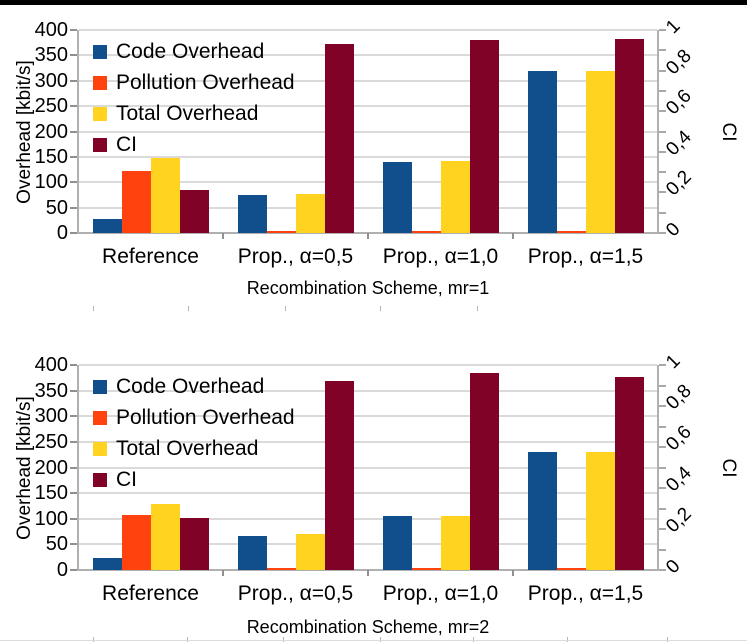  I want to click on right-axis-tick-label: 0, so click(673, 230).